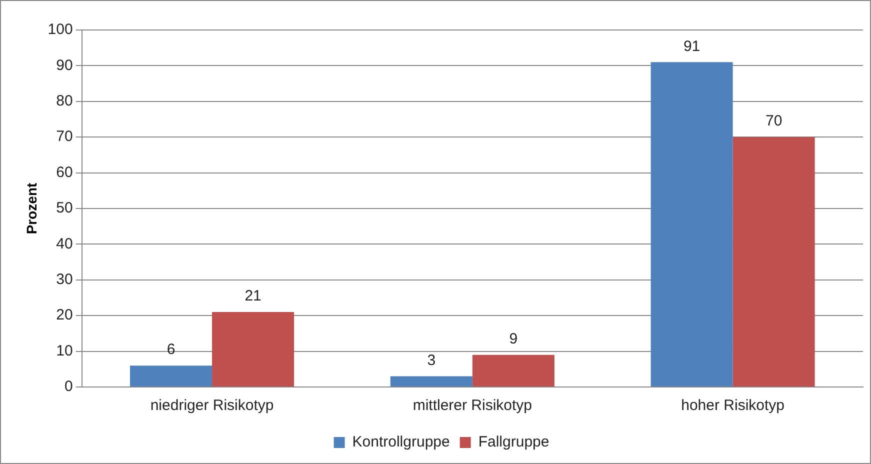 The height and width of the screenshot is (464, 871). Describe the element at coordinates (64, 279) in the screenshot. I see `y-tick-label: 30` at that location.